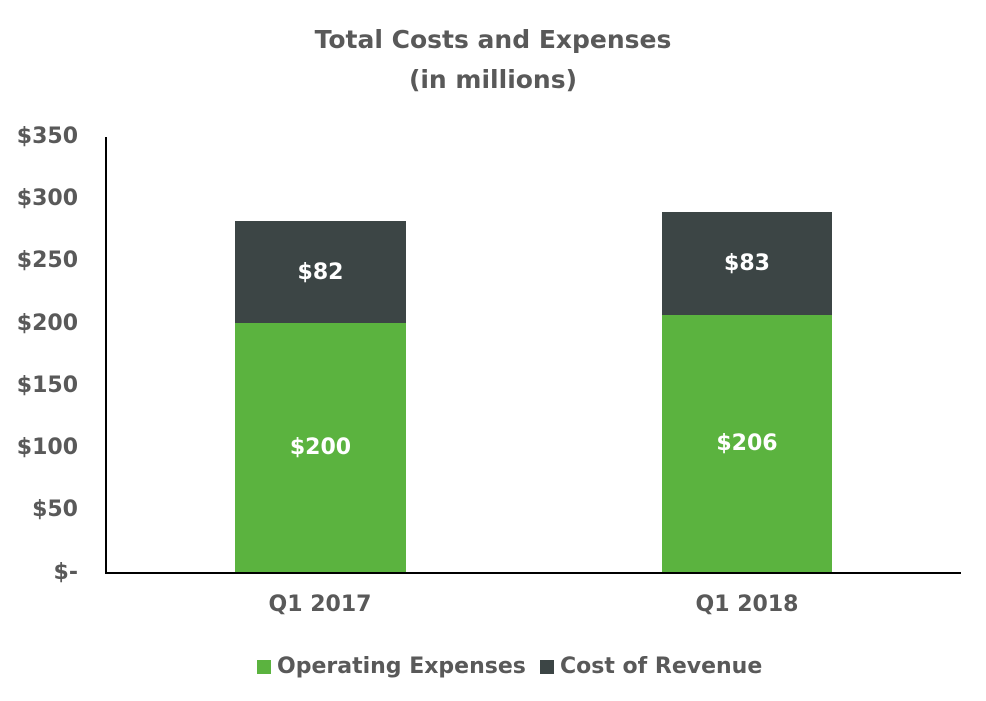  Describe the element at coordinates (47, 447) in the screenshot. I see `y-tick-label: $100` at that location.